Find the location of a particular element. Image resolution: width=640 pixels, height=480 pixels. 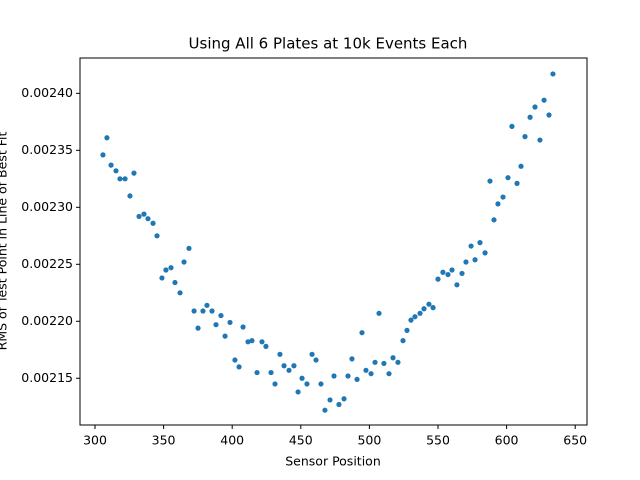

x-tick-label: 600 is located at coordinates (507, 440).